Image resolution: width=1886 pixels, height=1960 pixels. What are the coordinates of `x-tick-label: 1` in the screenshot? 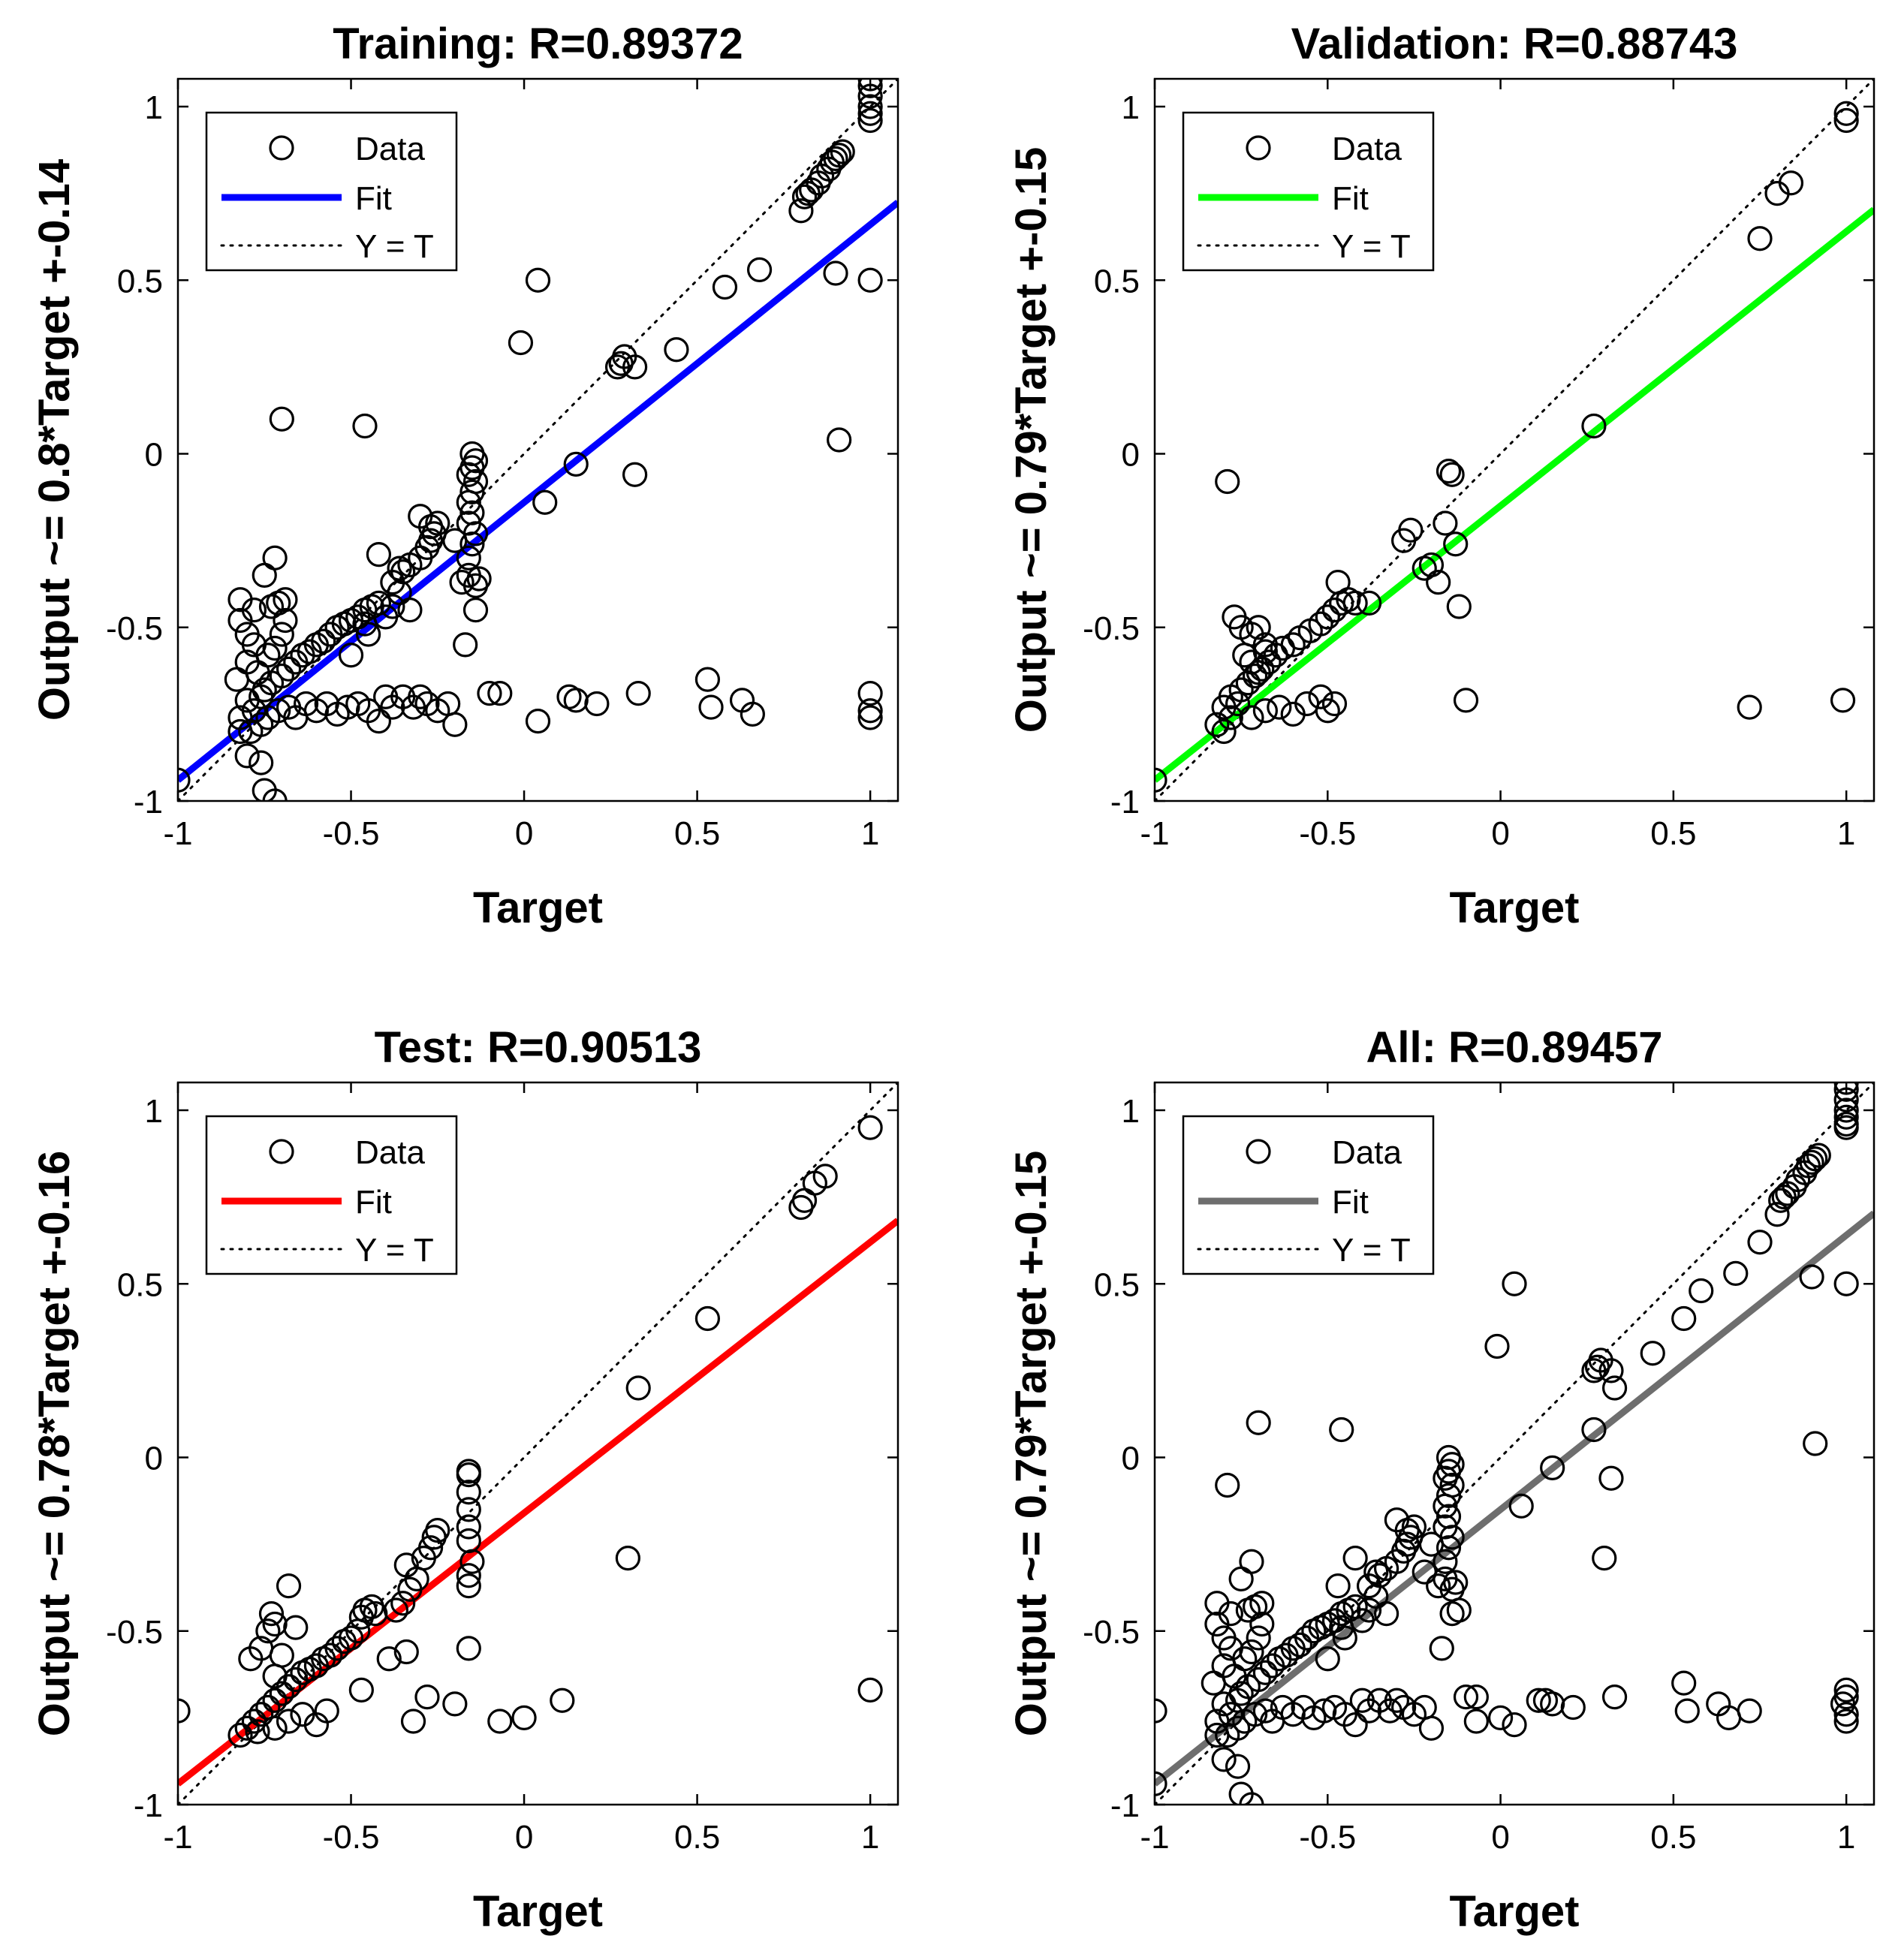 It's located at (1846, 1837).